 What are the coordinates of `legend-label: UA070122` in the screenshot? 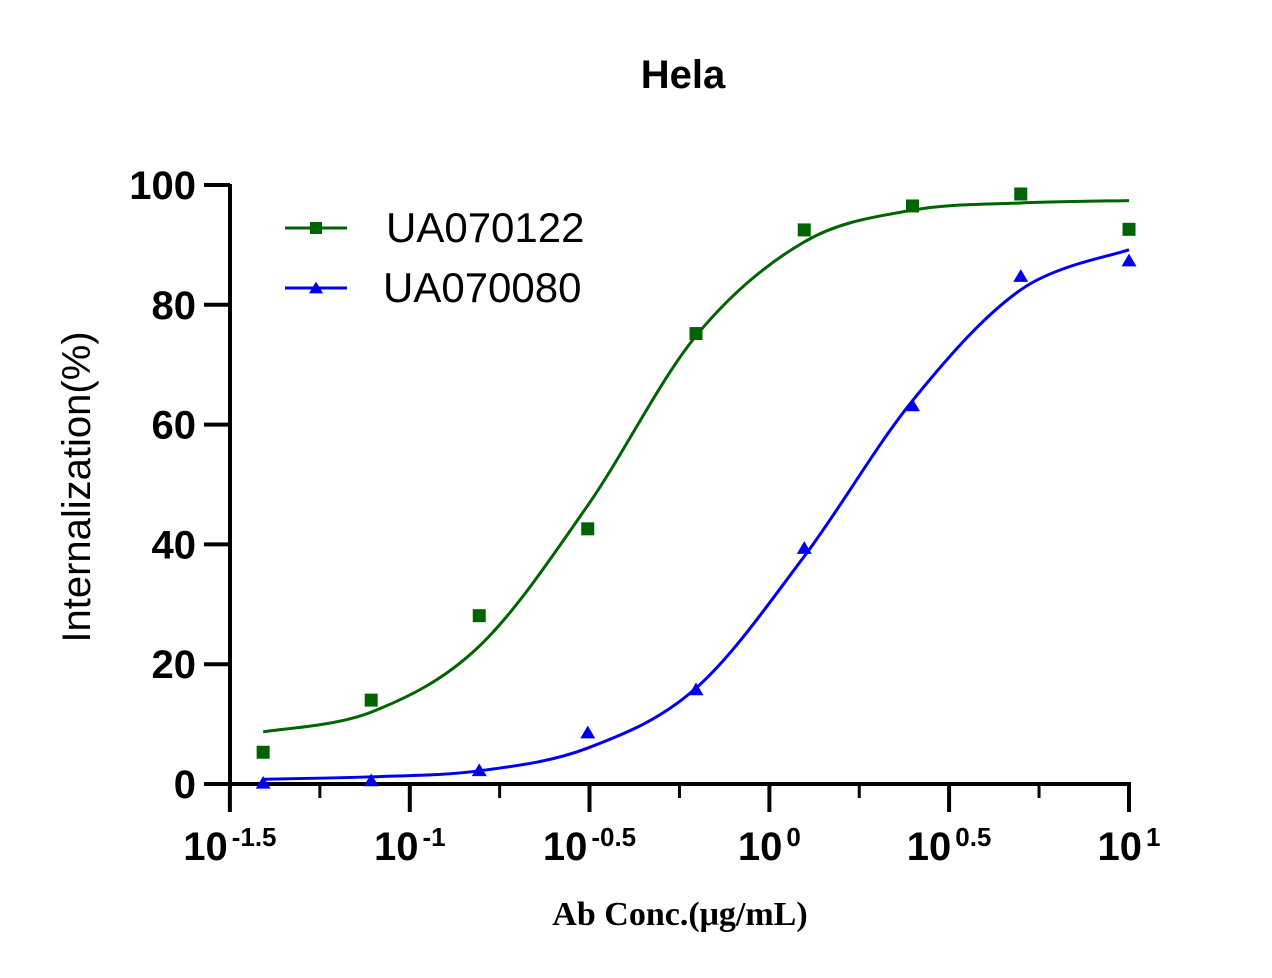 It's located at (485, 227).